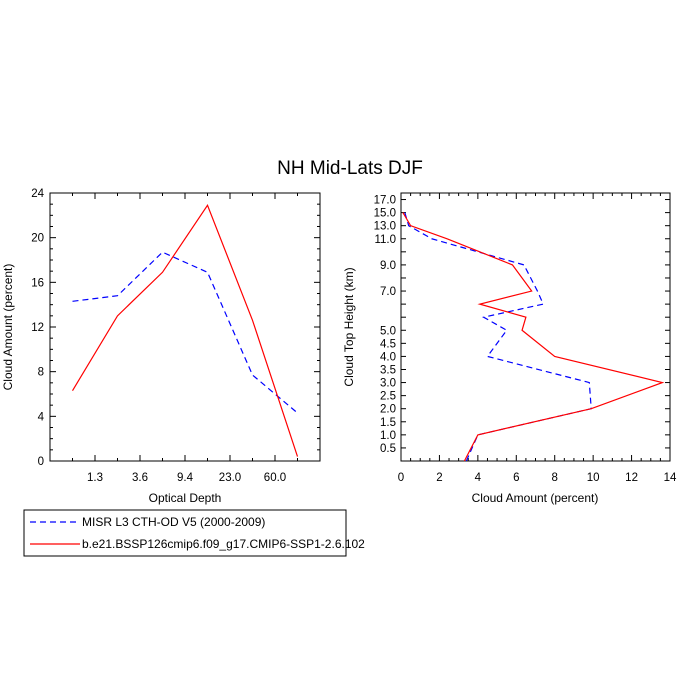  Describe the element at coordinates (388, 384) in the screenshot. I see `right-y-tick-label: 3.0` at that location.